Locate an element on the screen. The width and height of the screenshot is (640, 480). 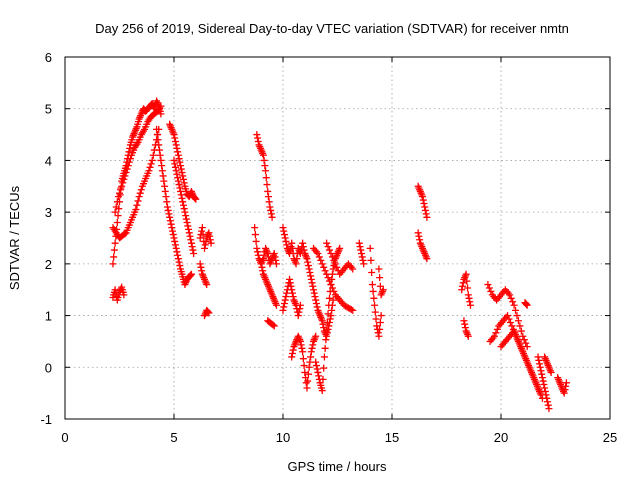
x-tick-label: 5 is located at coordinates (173, 437).